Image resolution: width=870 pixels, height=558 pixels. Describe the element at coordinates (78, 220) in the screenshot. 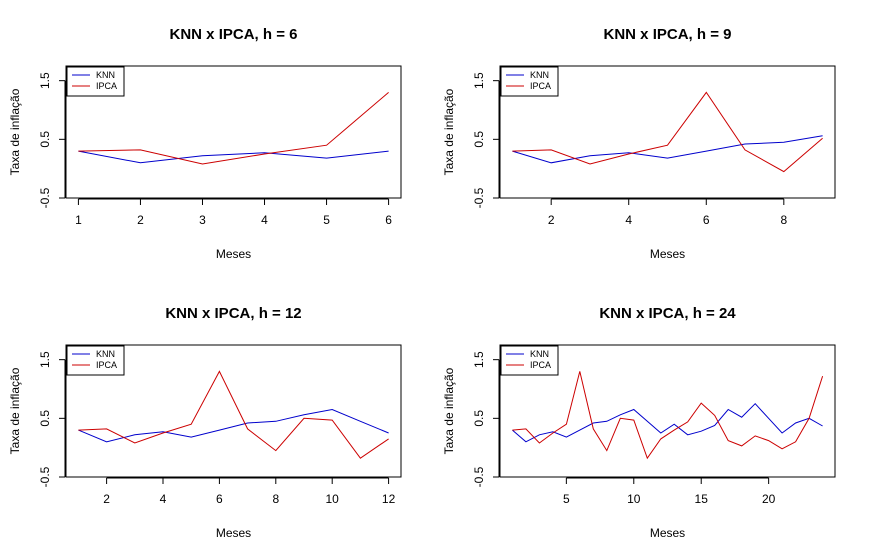

I see `x-tick-label: 1` at that location.